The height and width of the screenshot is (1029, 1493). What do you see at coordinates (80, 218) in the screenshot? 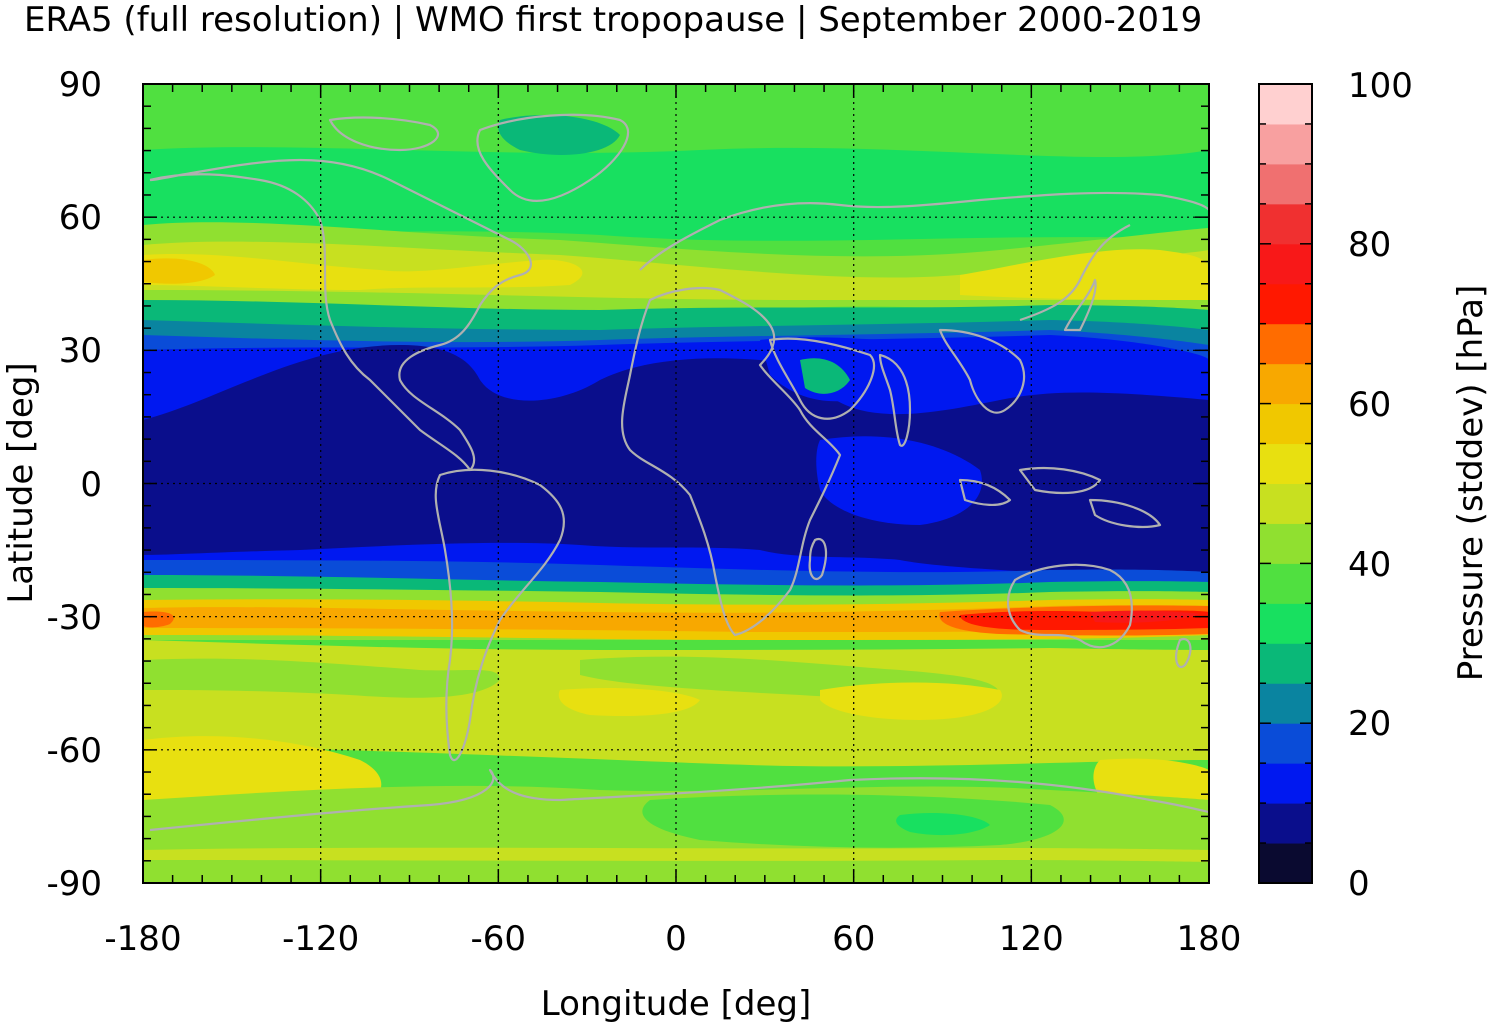
I see `y-tick-label: 60` at bounding box center [80, 218].